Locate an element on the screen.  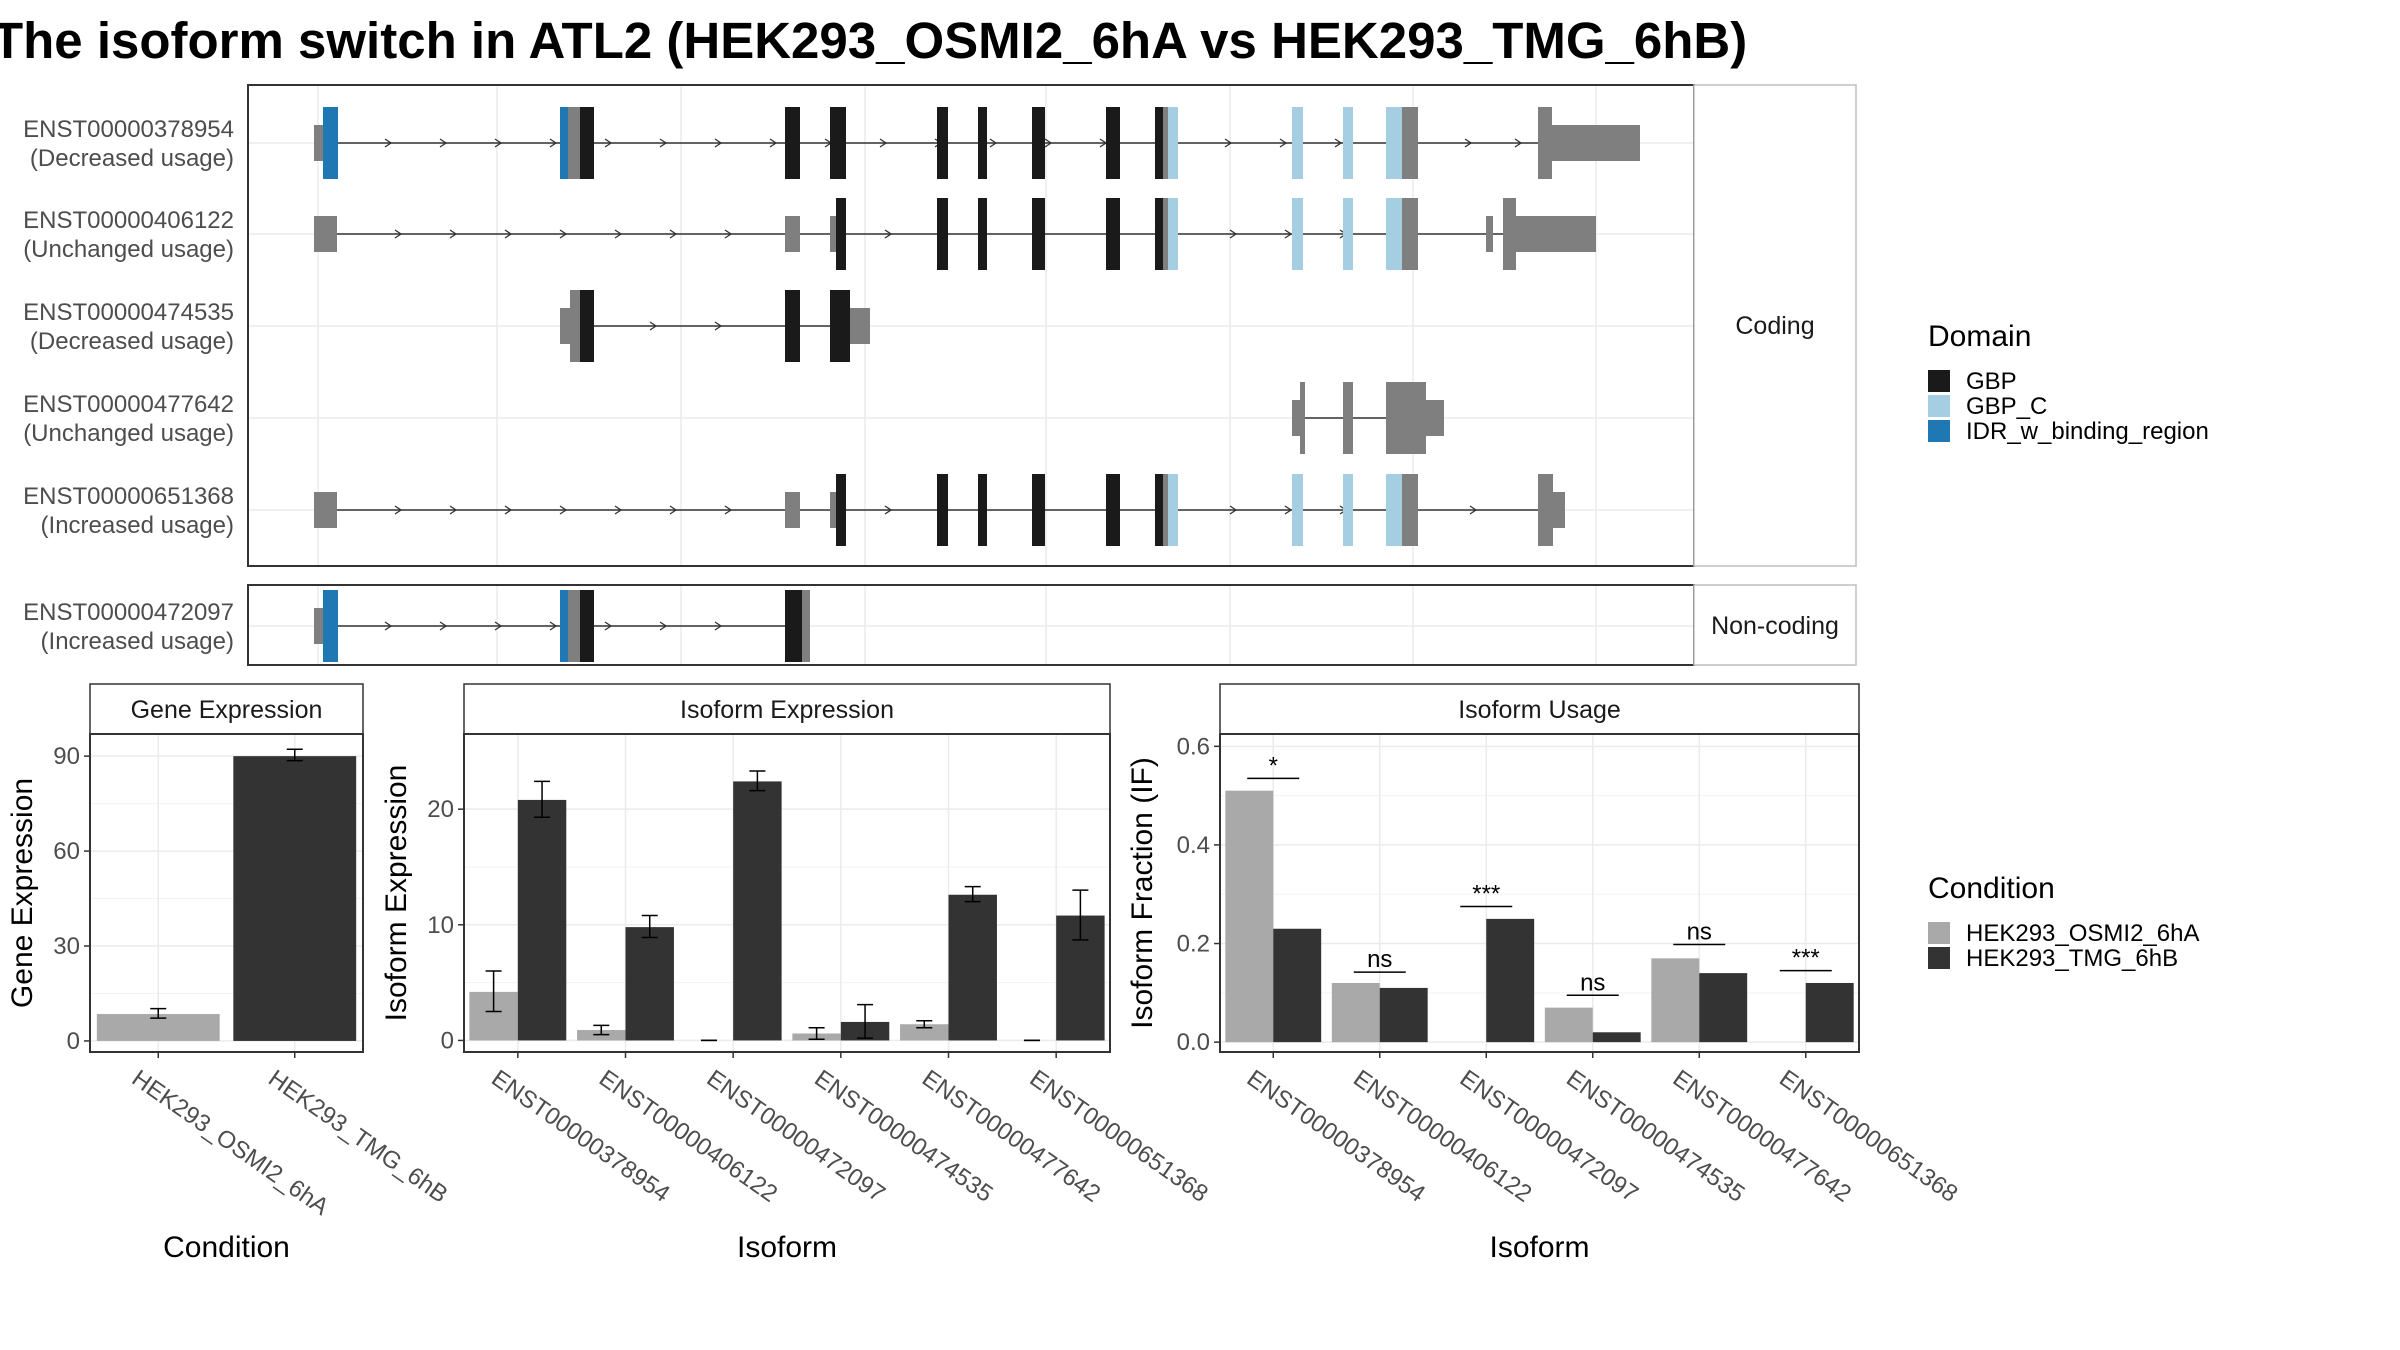
transcript-id-label: ENST00000472097 is located at coordinates (128, 612).